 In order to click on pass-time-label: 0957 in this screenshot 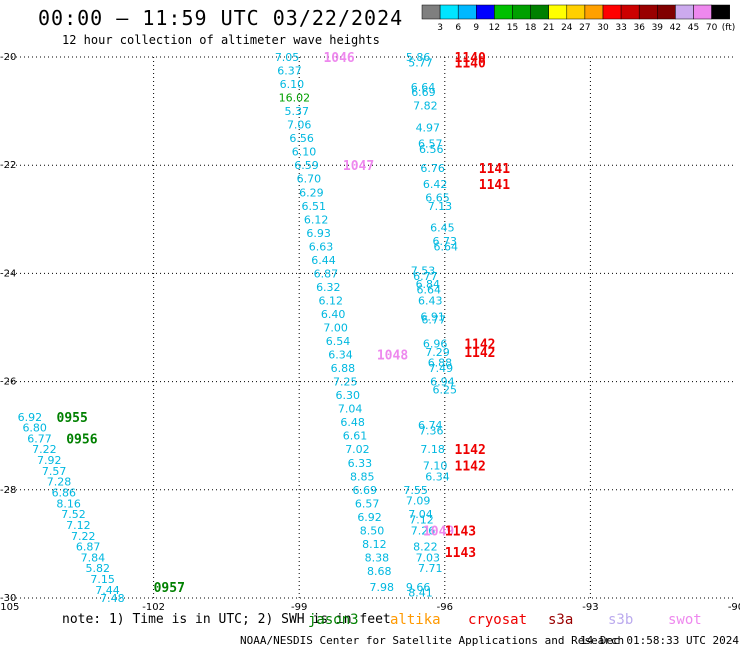, I will do `click(169, 588)`.